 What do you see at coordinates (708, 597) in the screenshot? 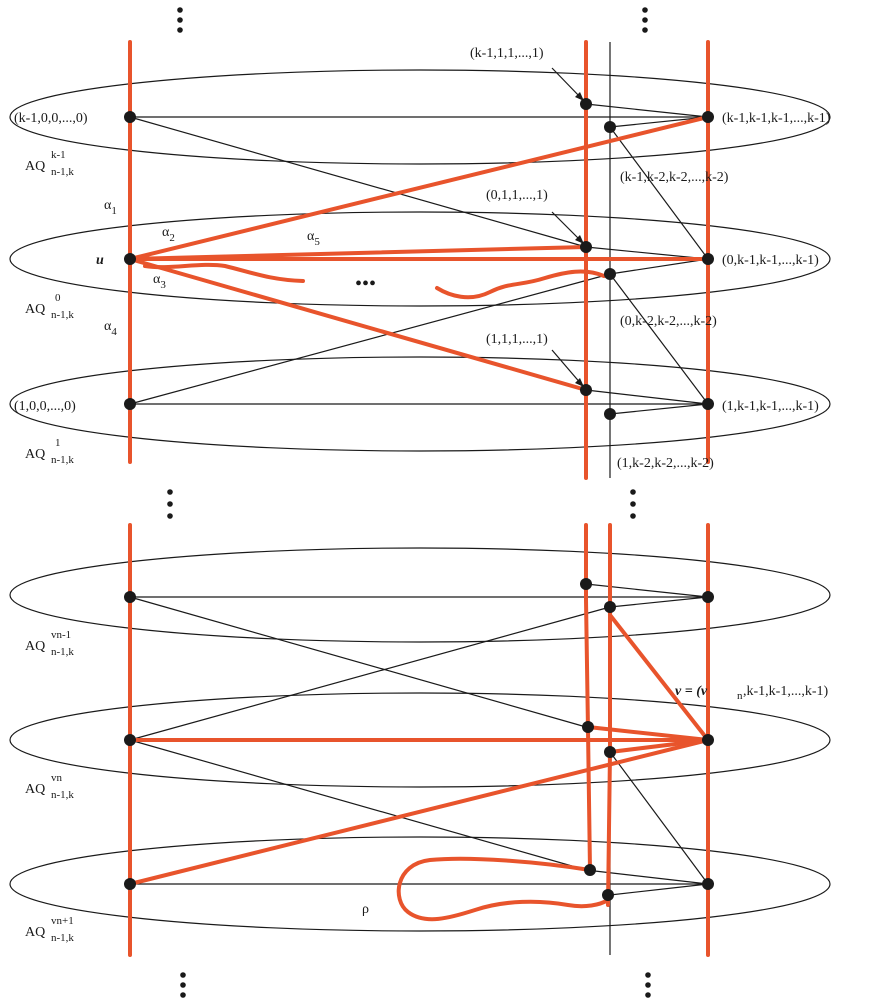
I see `node-vn-1-right` at bounding box center [708, 597].